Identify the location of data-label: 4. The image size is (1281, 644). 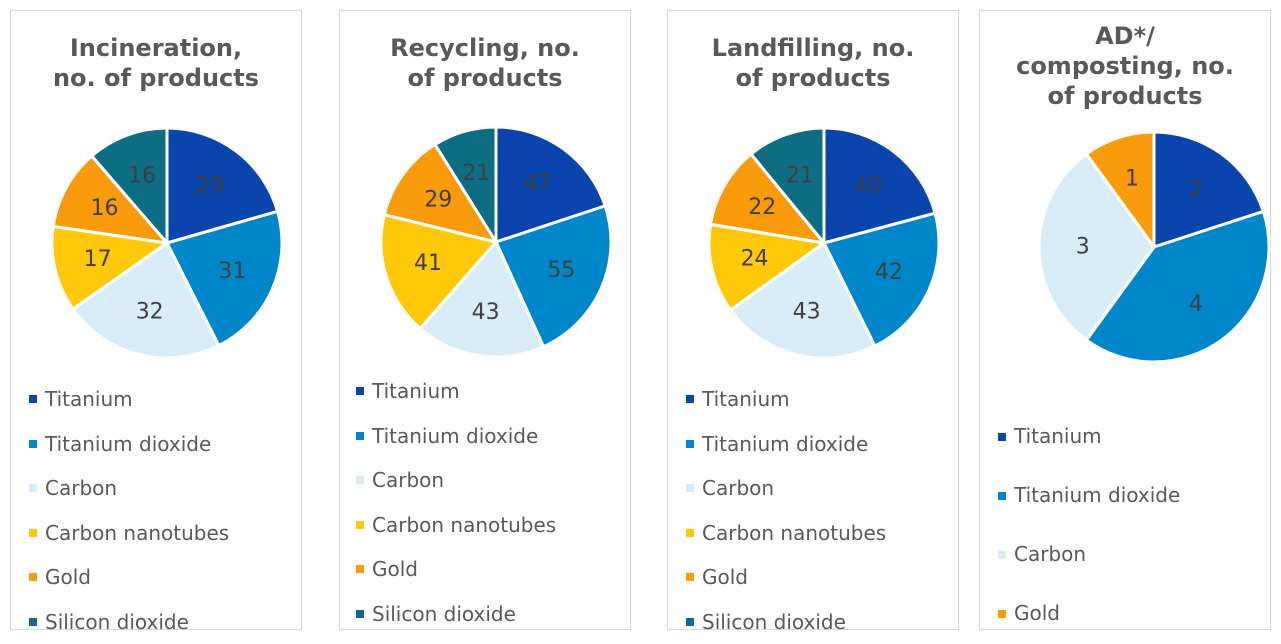
(1196, 304).